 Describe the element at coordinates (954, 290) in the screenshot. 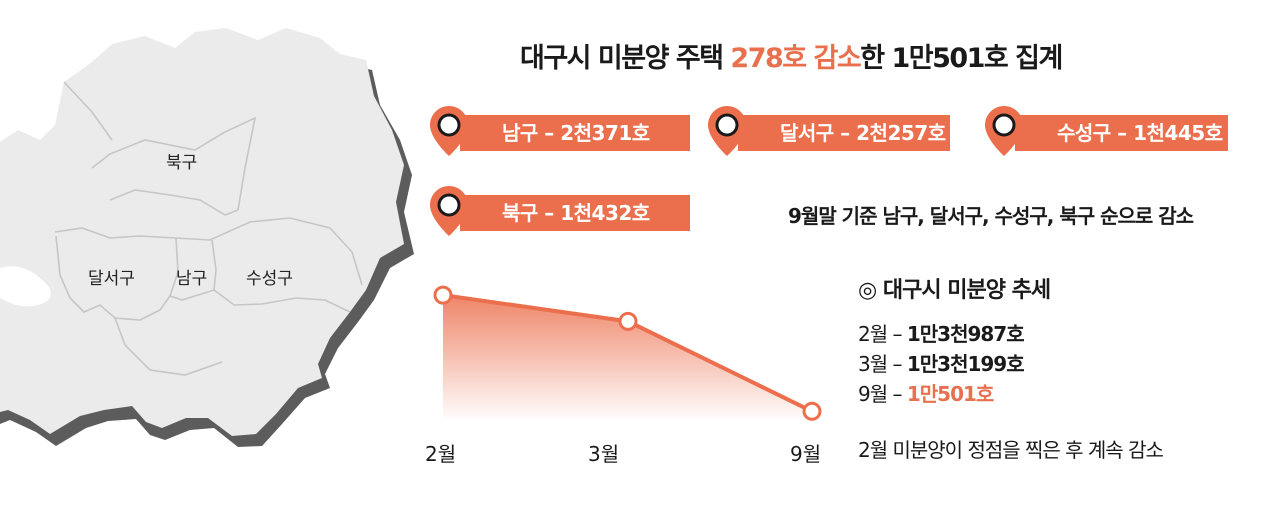

I see `trend-title: ◎ 대구시 미분양 추세` at that location.